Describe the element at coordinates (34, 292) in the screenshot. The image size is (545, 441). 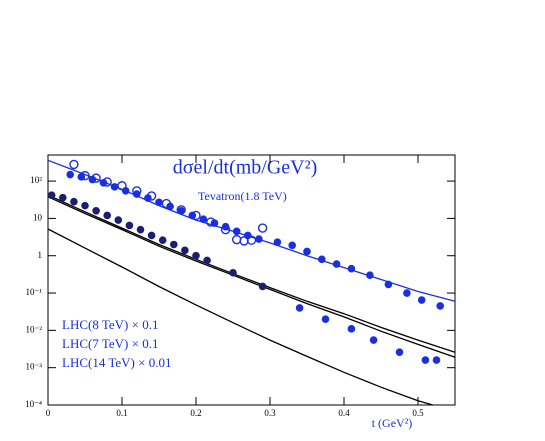
I see `y-tick-label: 10⁻¹` at that location.